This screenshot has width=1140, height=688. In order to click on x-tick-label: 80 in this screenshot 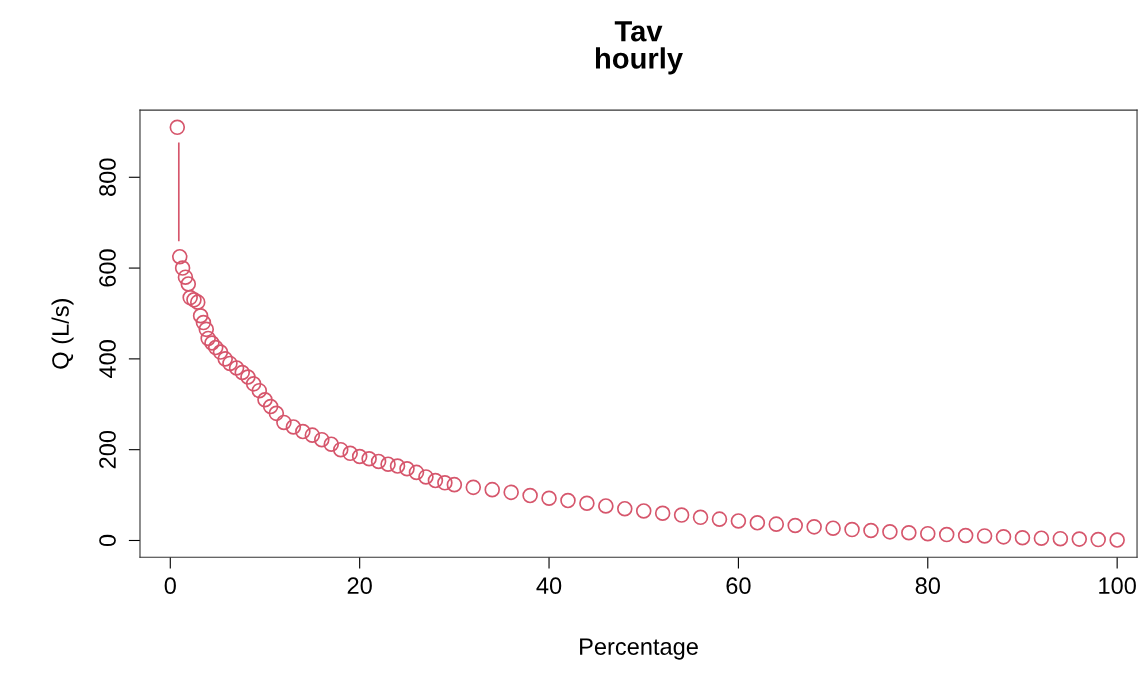, I will do `click(927, 586)`.